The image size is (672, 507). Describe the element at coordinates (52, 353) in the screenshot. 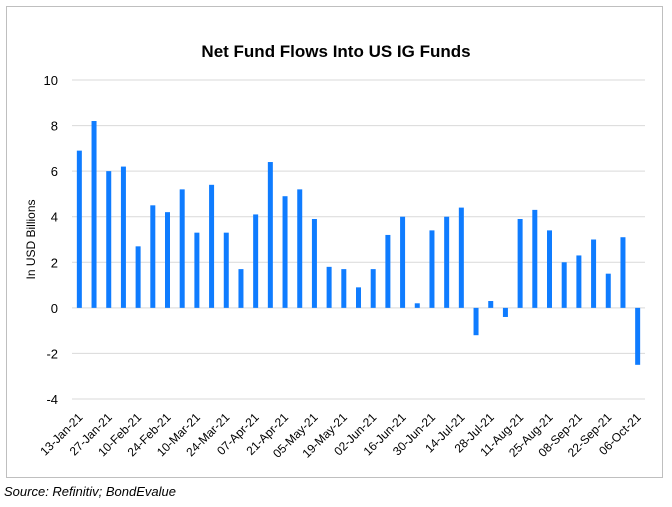

I see `y-tick-label: -2` at that location.